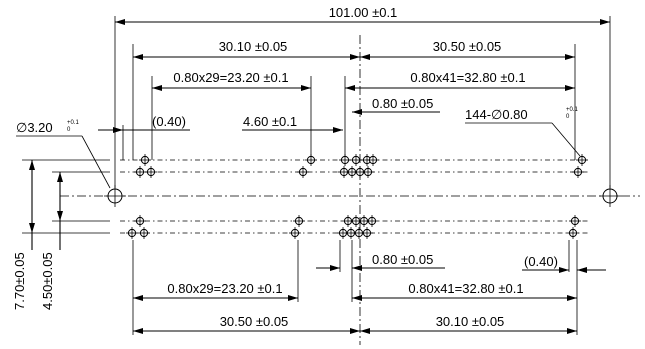  Describe the element at coordinates (69, 130) in the screenshot. I see `pin-hole-tol-lower: 0` at that location.